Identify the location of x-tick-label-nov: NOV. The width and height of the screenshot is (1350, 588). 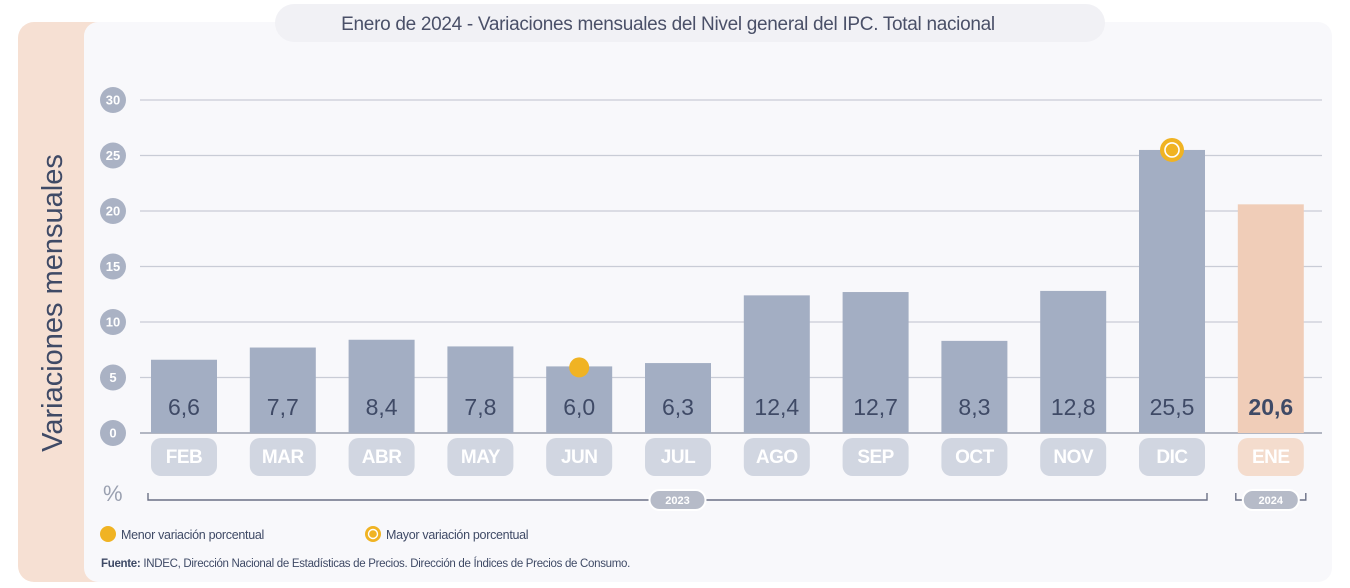
(1073, 457).